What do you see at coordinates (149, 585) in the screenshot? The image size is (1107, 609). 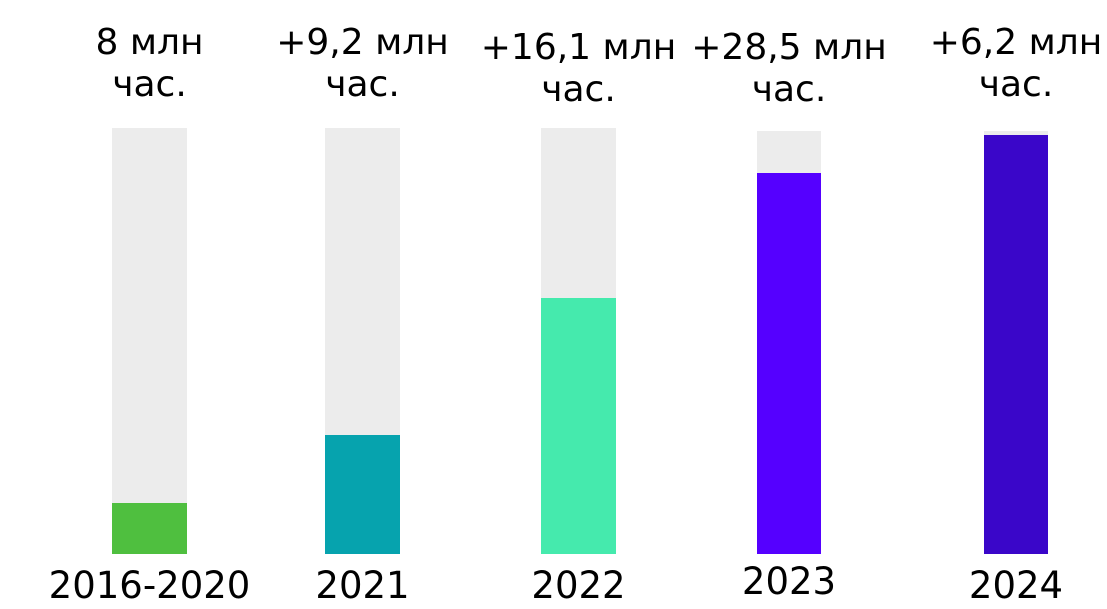 I see `category-label: 2016-2020` at bounding box center [149, 585].